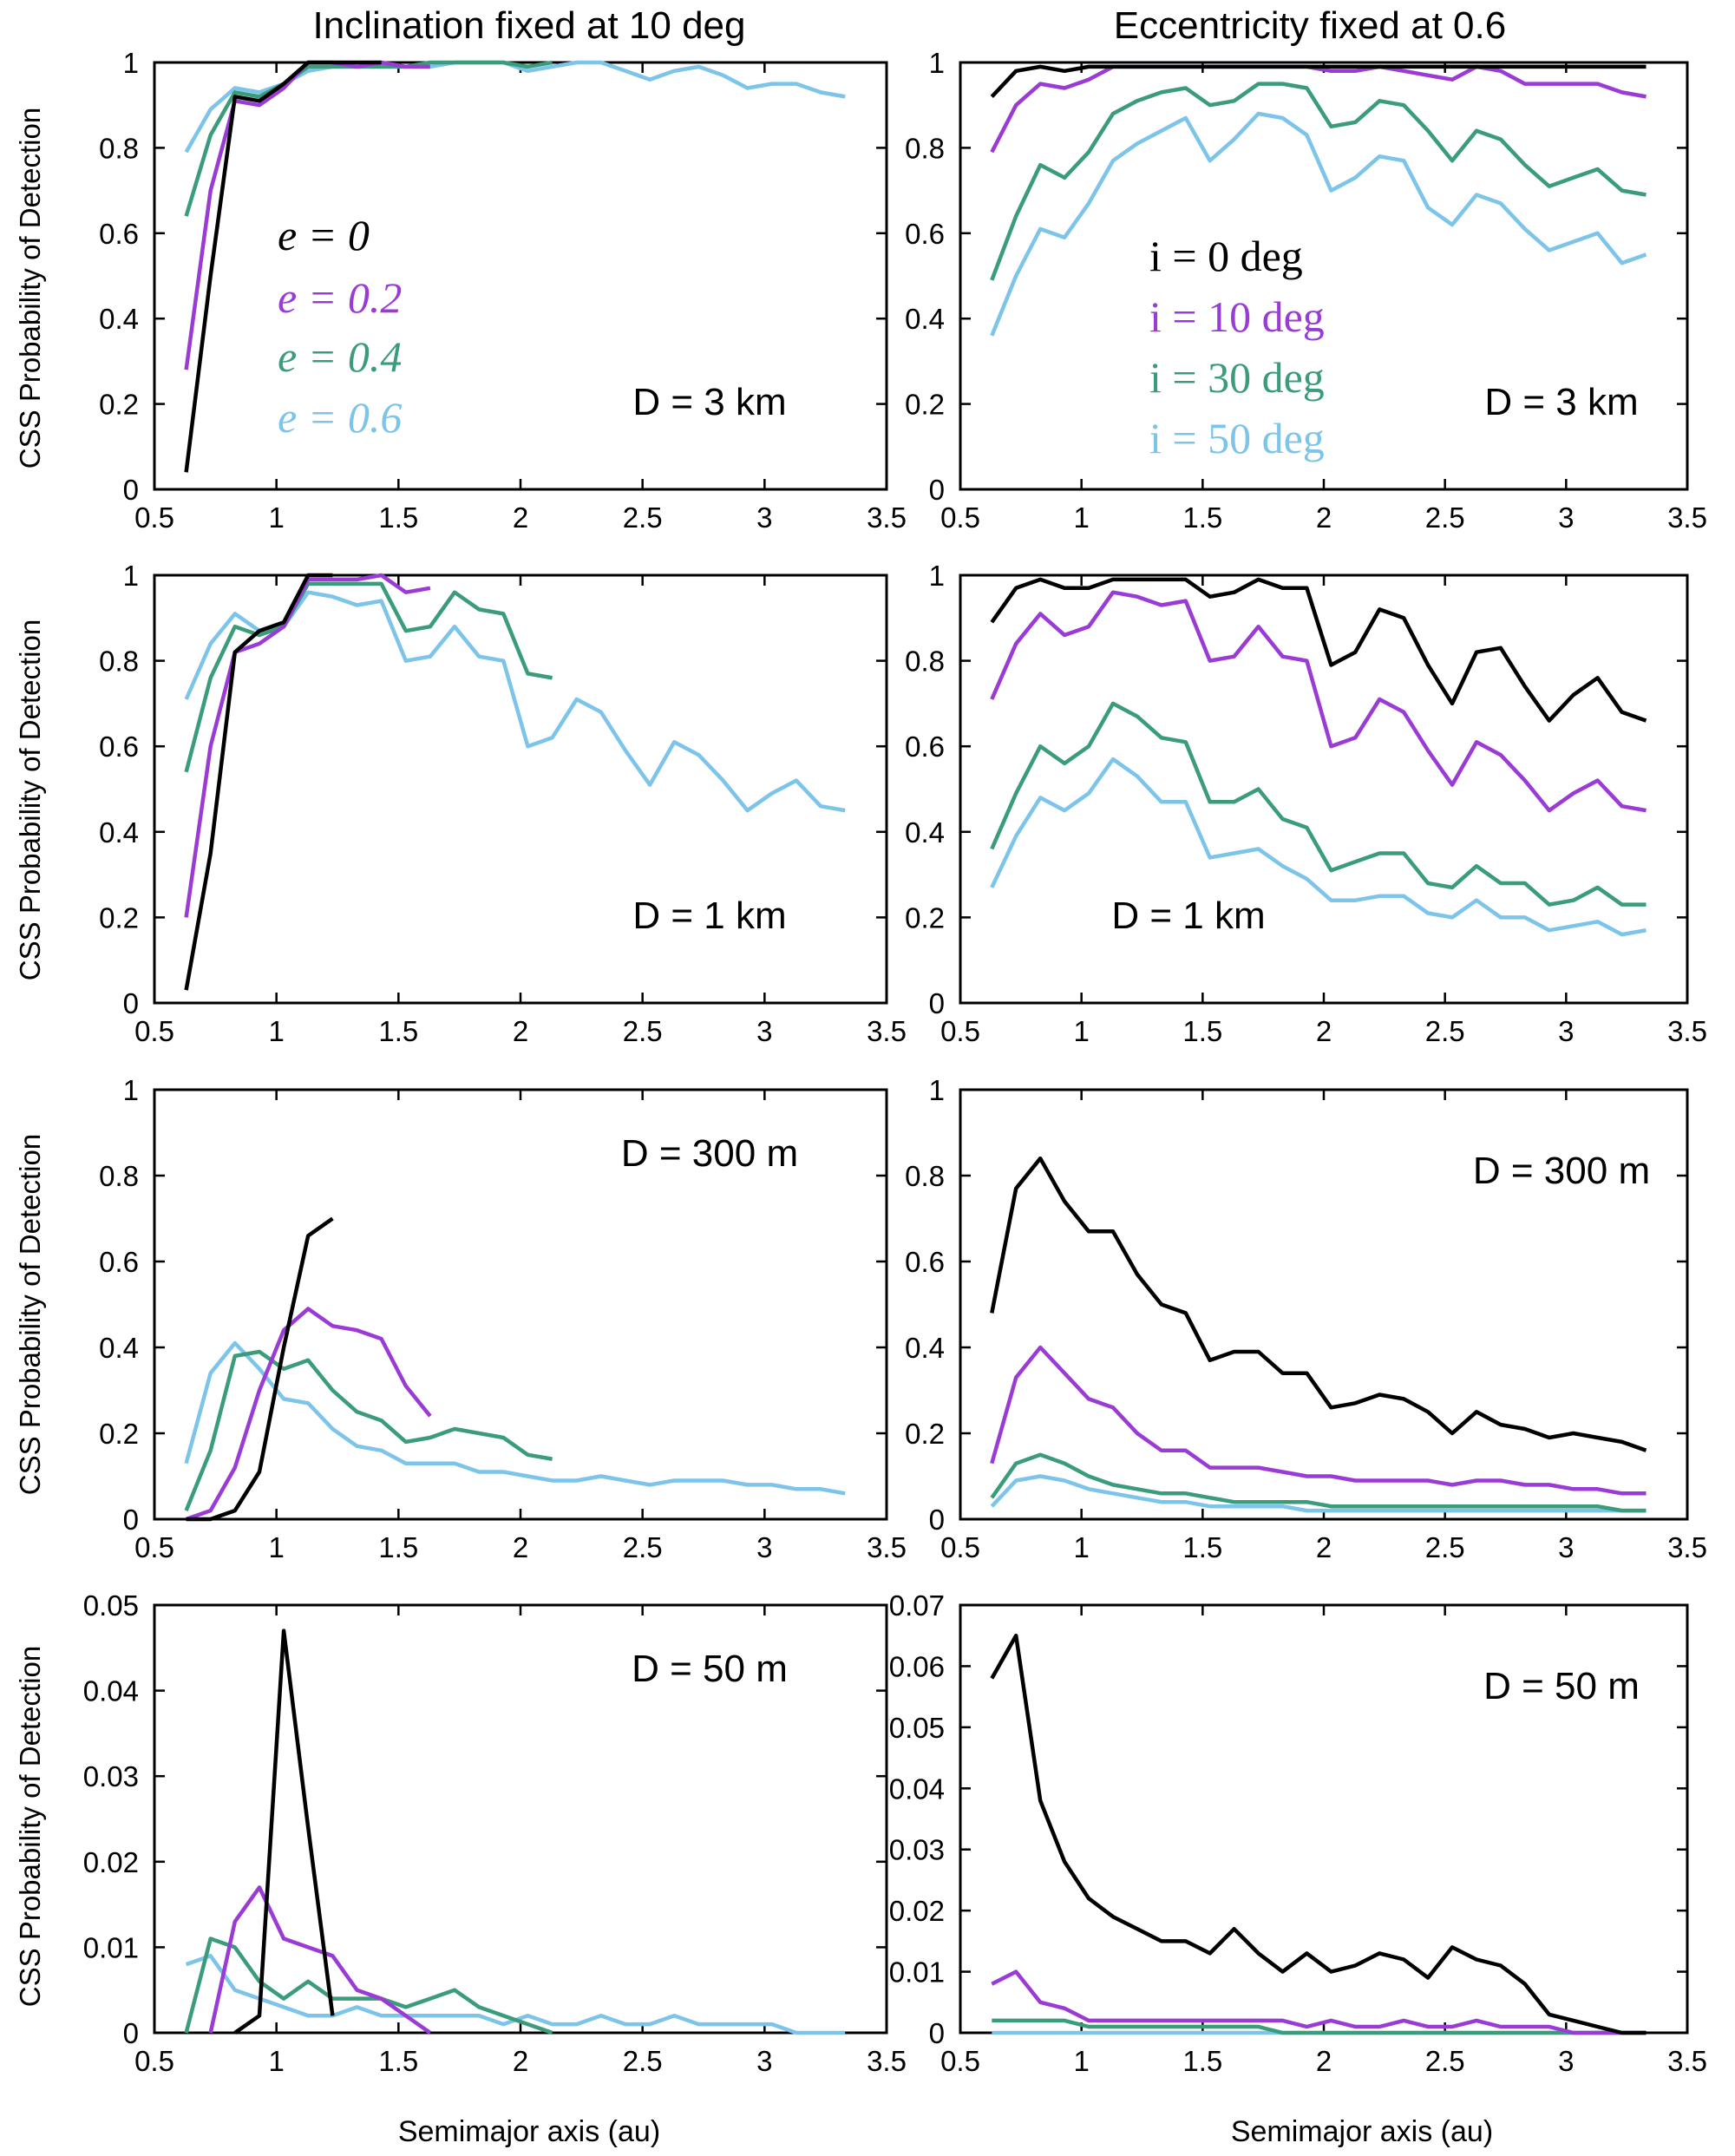  What do you see at coordinates (340, 356) in the screenshot?
I see `legend-left-item-2: e = 0.4` at bounding box center [340, 356].